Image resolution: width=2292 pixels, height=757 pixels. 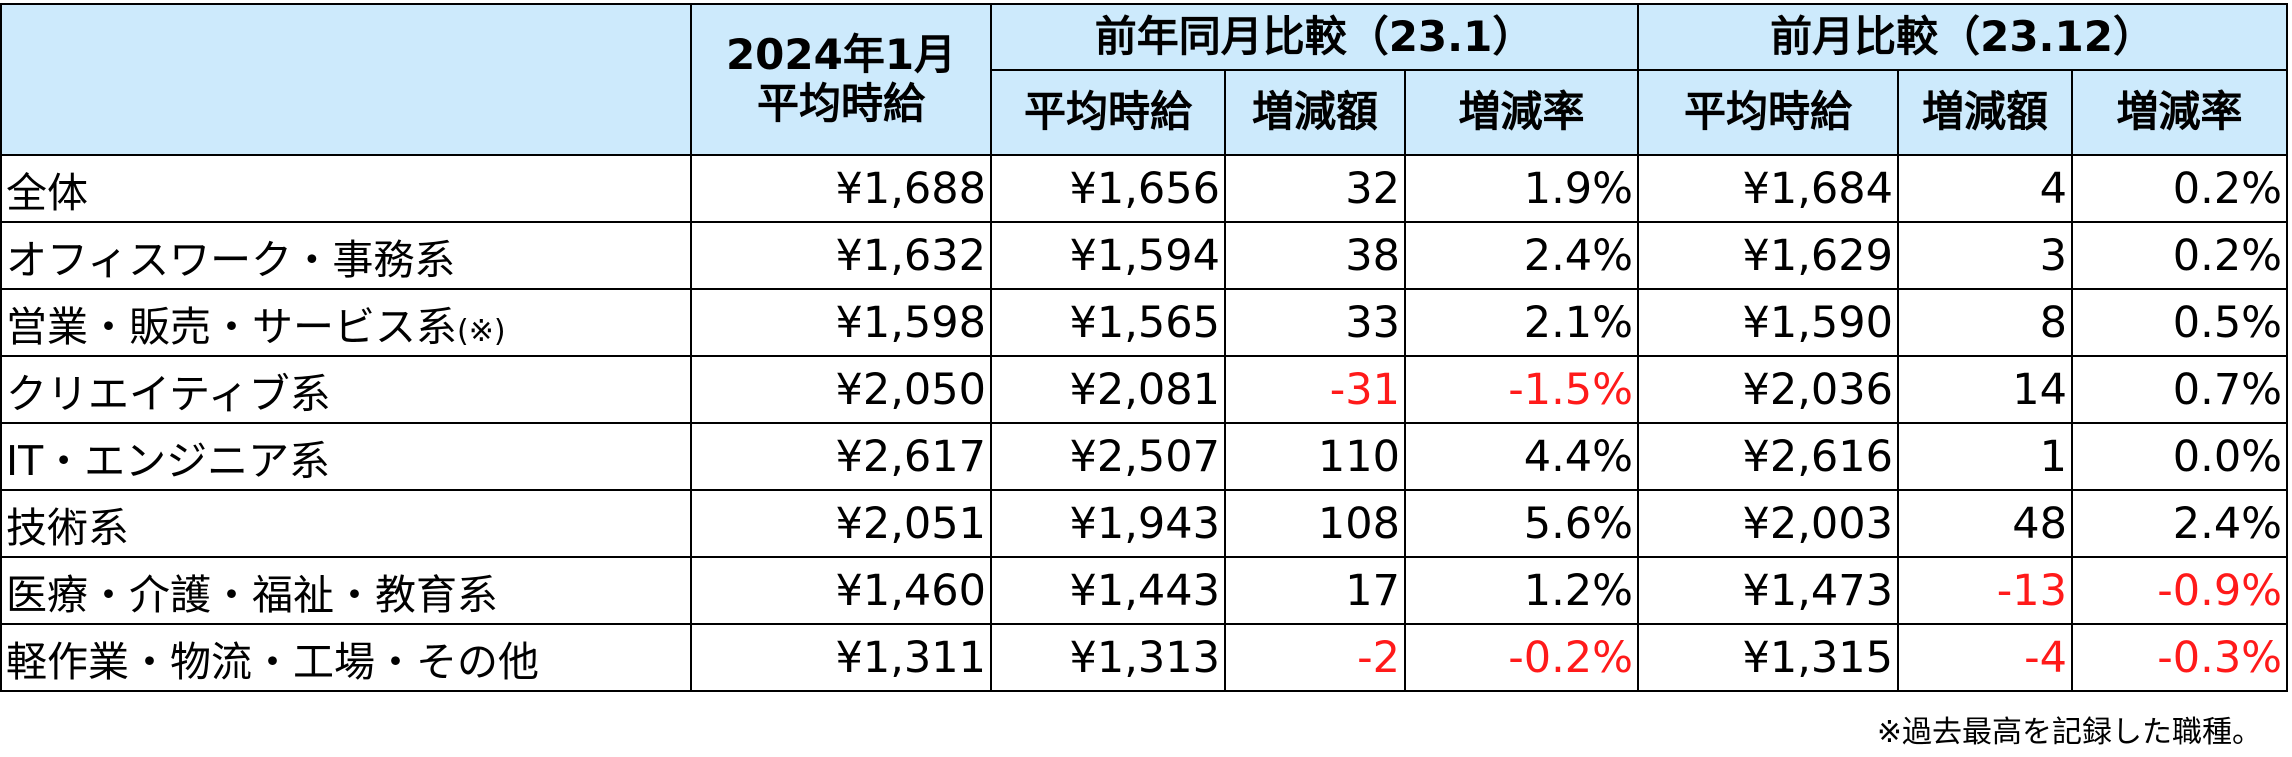 I want to click on mom-diff-cell: -4, so click(x=1985, y=657).